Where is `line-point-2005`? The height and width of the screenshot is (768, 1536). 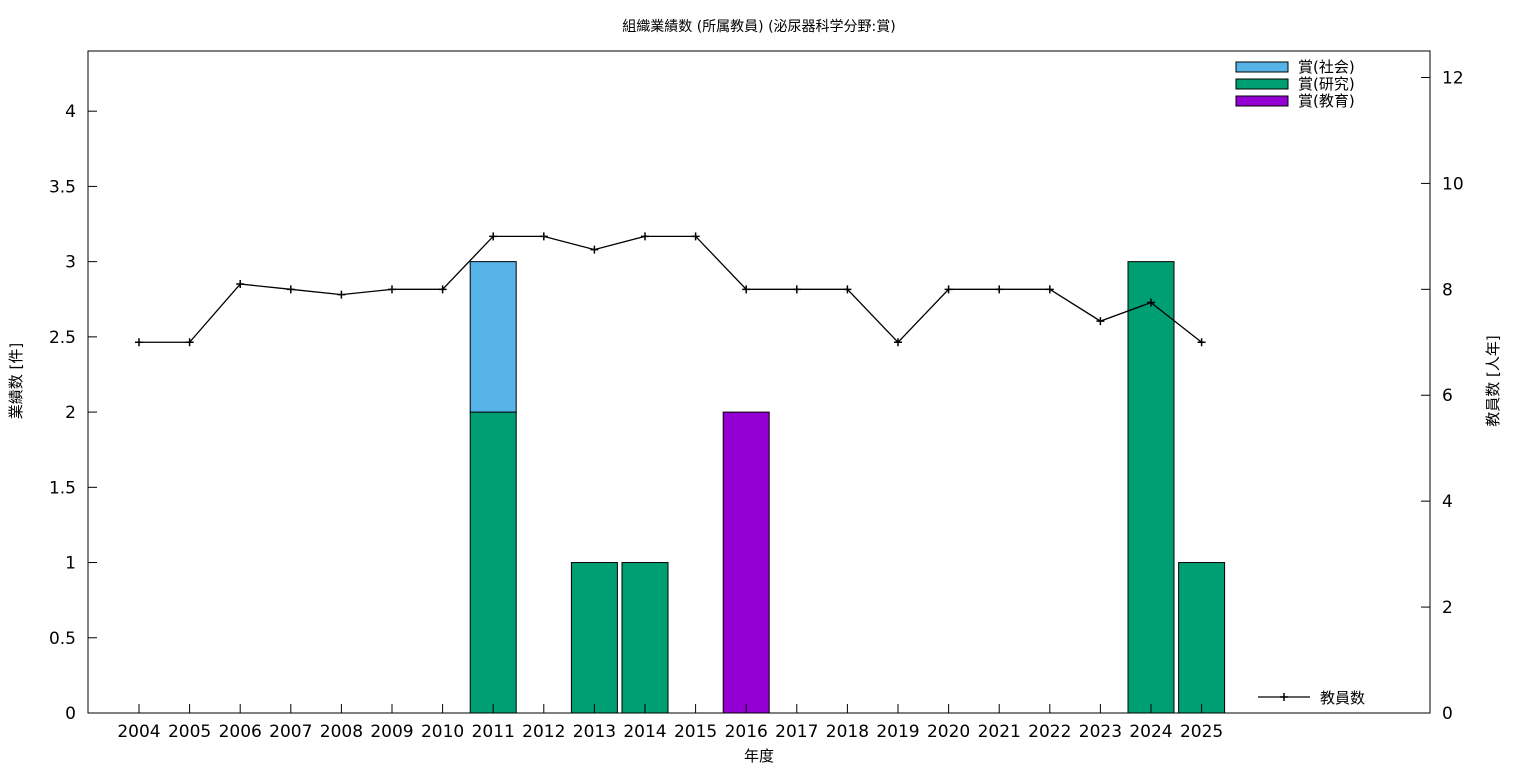 line-point-2005 is located at coordinates (189, 342).